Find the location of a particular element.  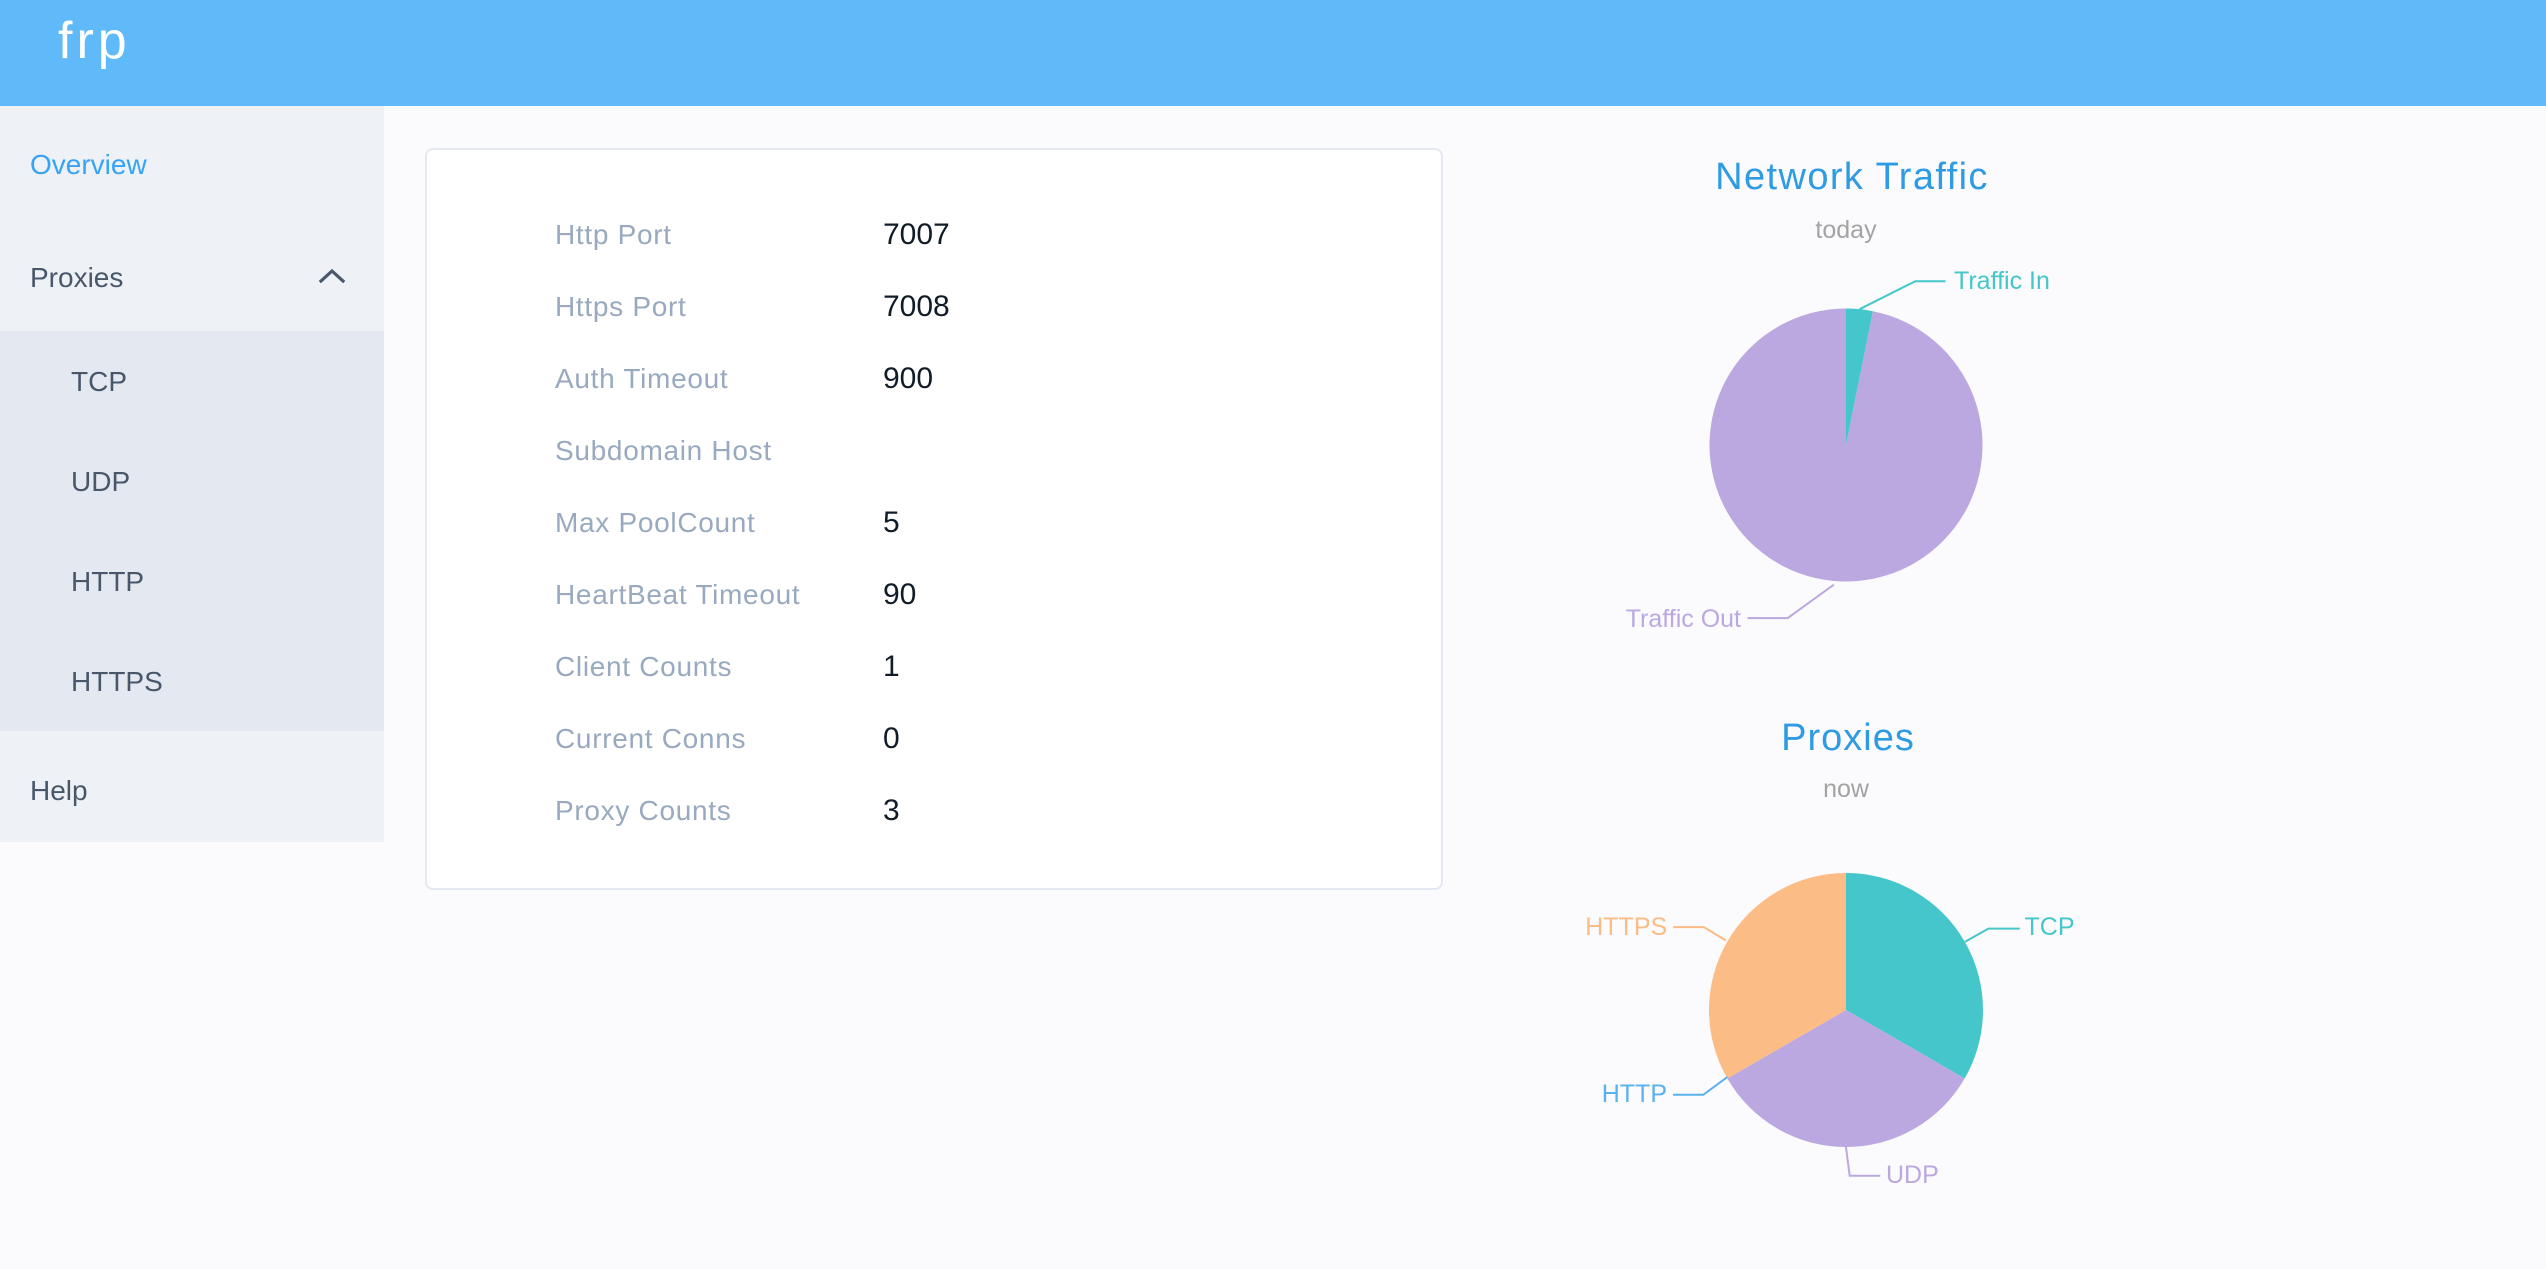

svg-text: Traffic In is located at coordinates (2002, 281).